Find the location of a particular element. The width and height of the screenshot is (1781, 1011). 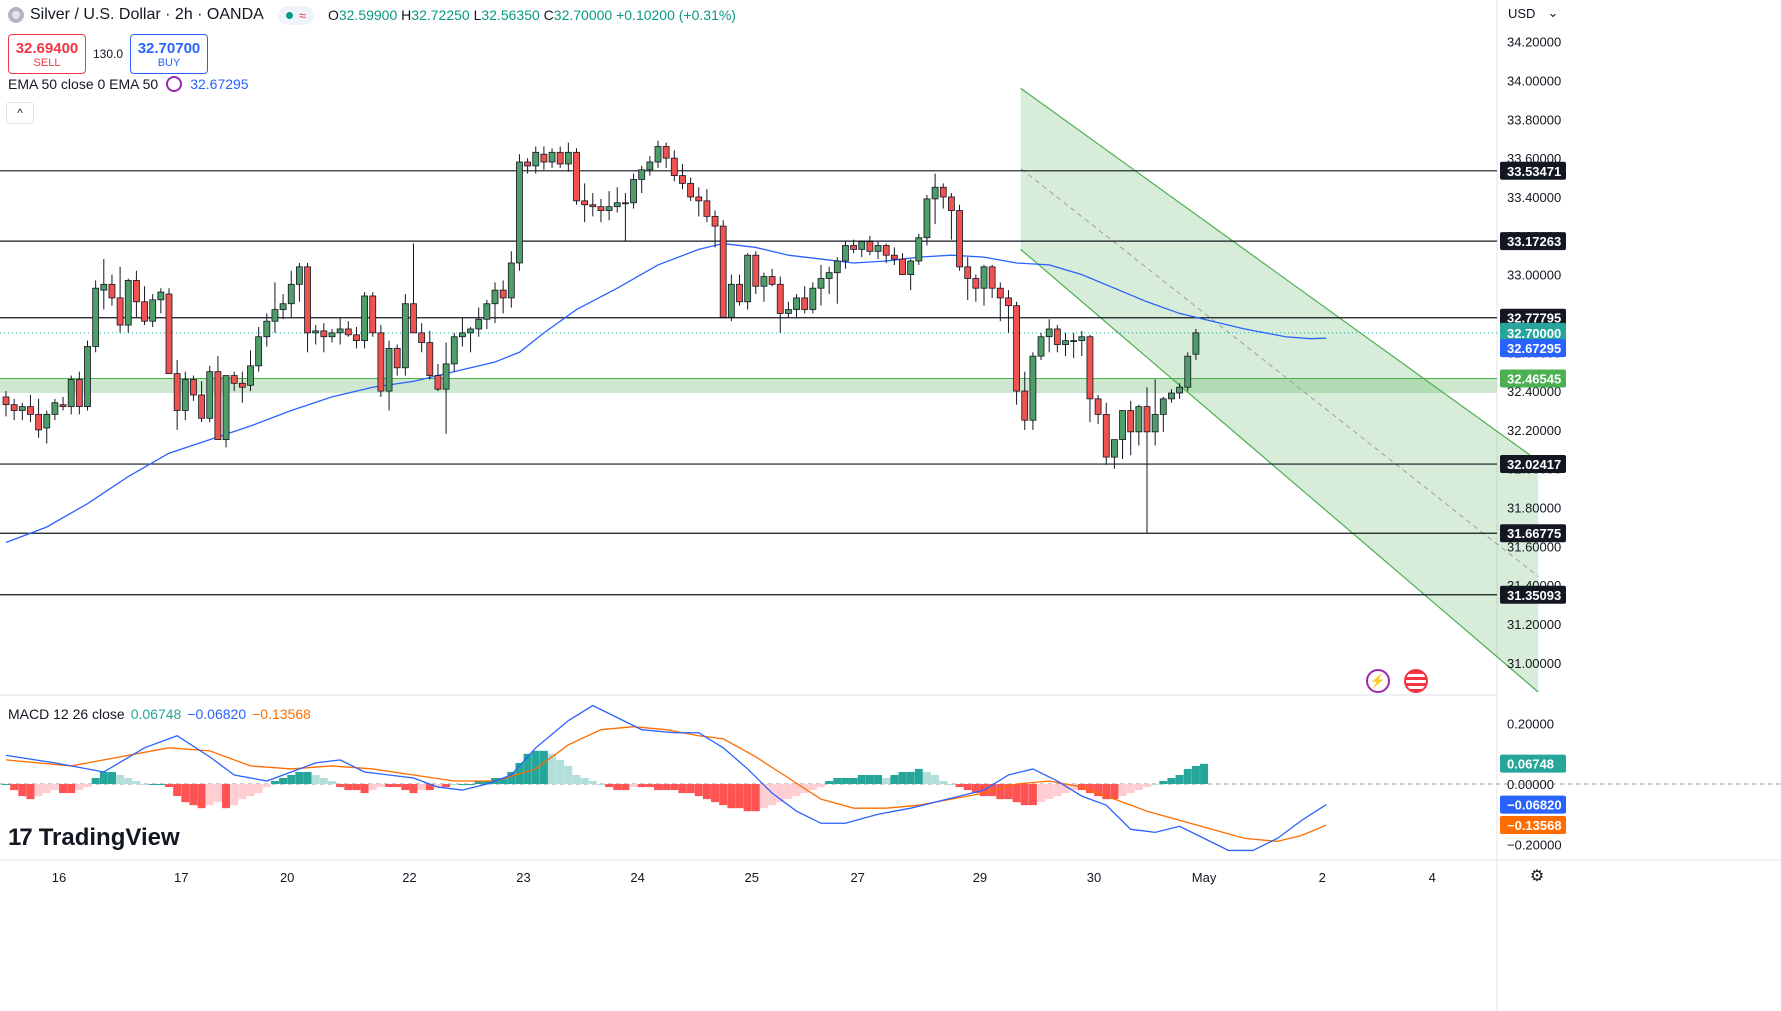

refresh-icon is located at coordinates (174, 84).